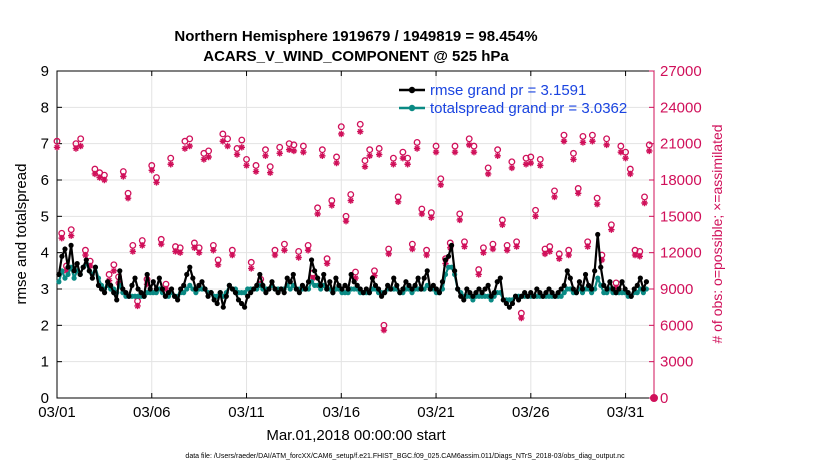 The height and width of the screenshot is (470, 830). I want to click on y-tick-label: 7, so click(45, 144).